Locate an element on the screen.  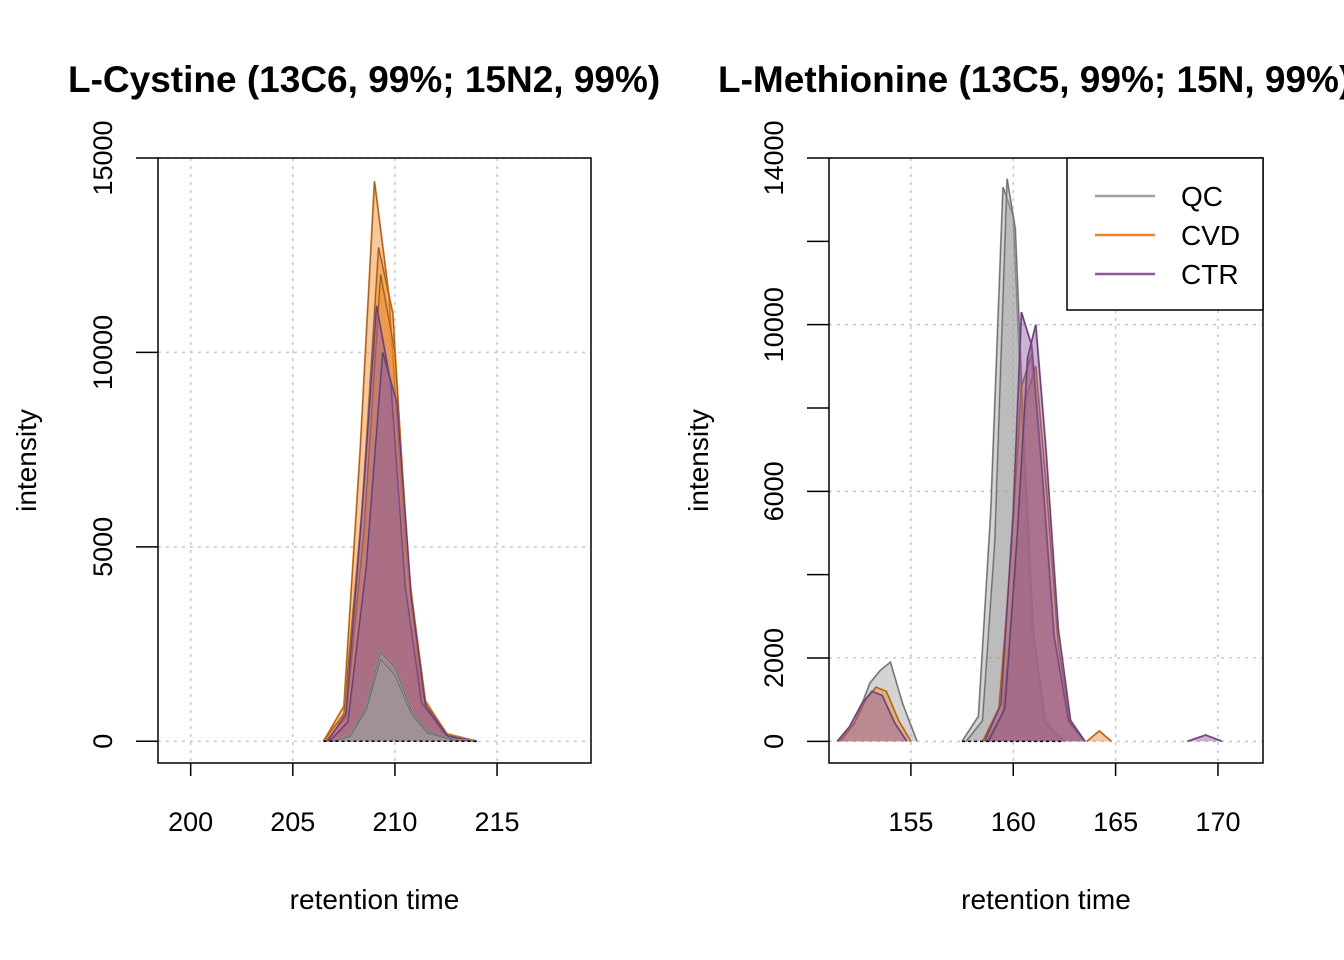
x-tick-label: 160 is located at coordinates (1013, 822).